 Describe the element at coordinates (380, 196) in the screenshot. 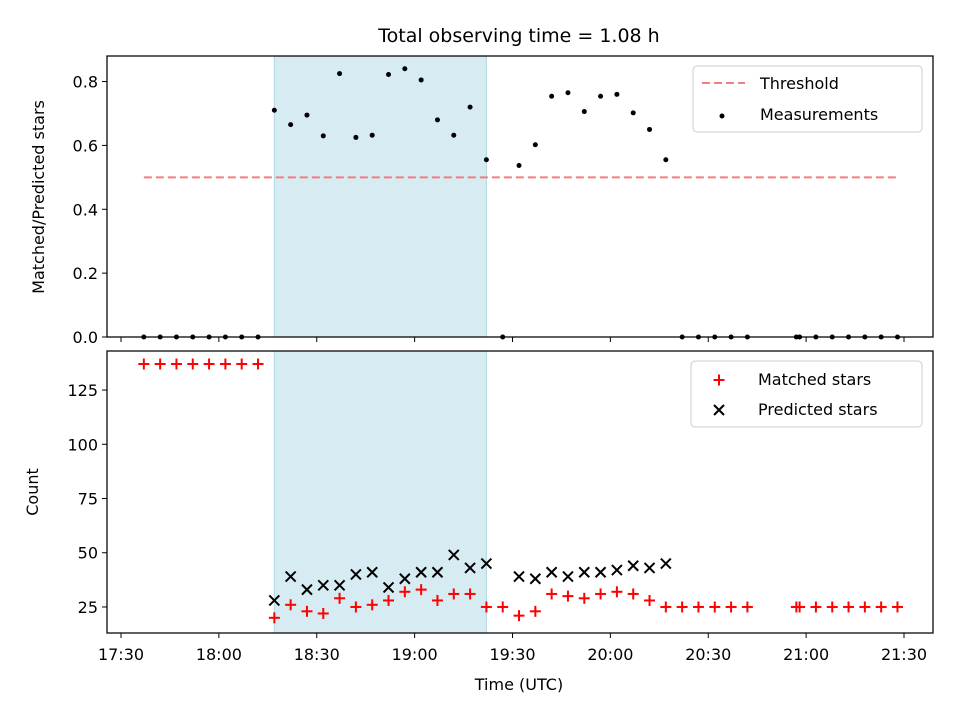

I see `observing-span` at that location.